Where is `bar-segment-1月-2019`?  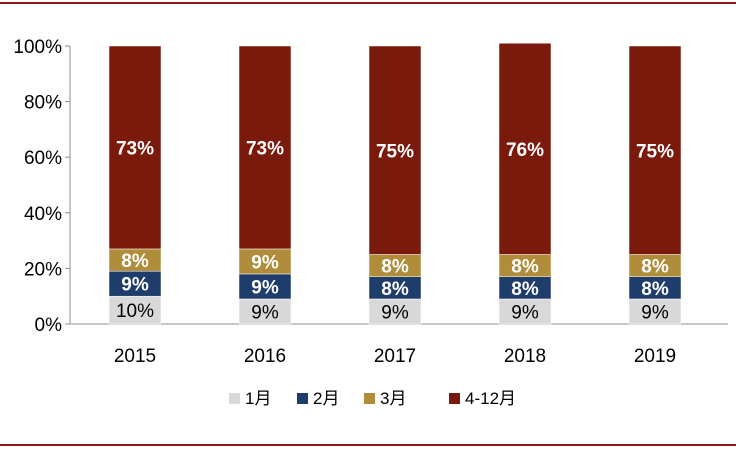 bar-segment-1月-2019 is located at coordinates (655, 311).